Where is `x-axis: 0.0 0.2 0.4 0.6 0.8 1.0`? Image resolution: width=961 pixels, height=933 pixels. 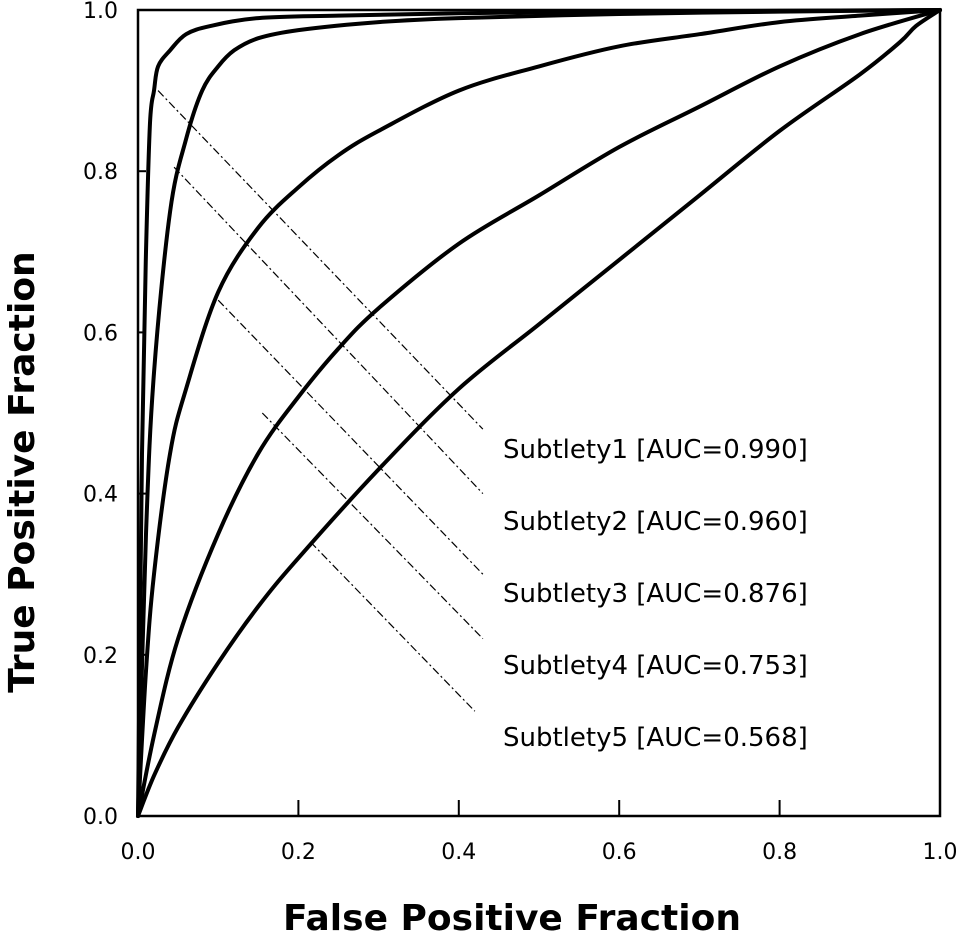
x-axis: 0.0 0.2 0.4 0.6 0.8 1.0 is located at coordinates (539, 832).